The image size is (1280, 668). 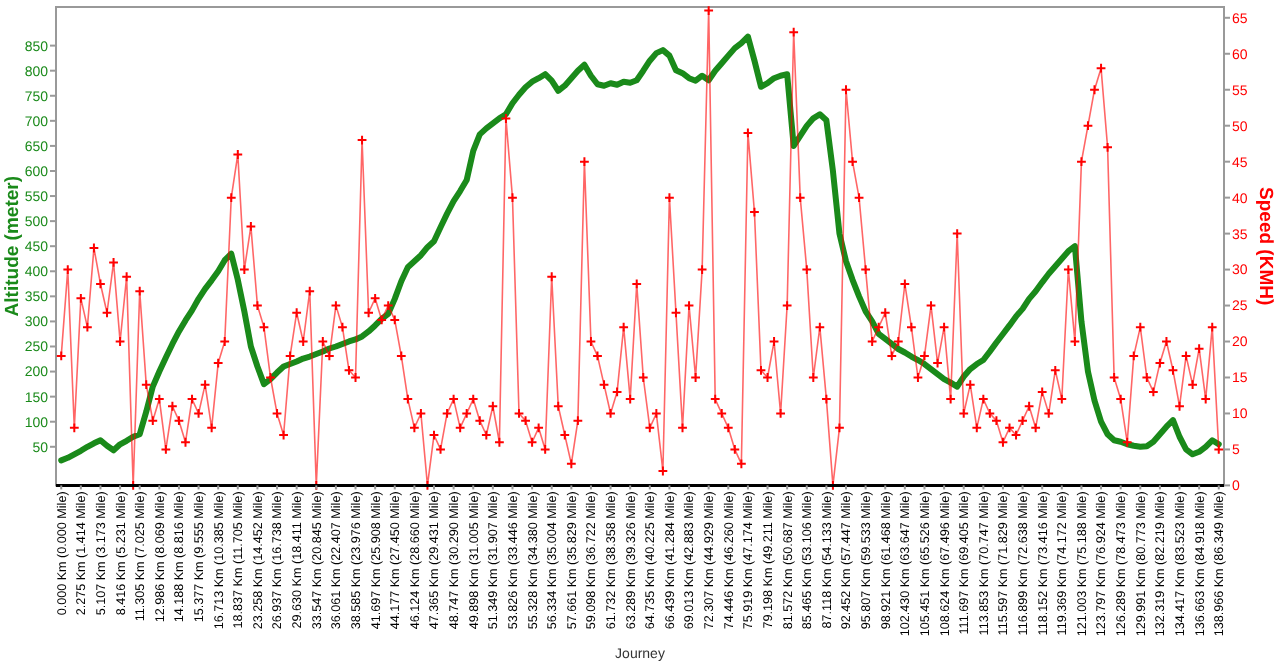 What do you see at coordinates (13, 246) in the screenshot?
I see `y-axis-title: Altitude (meter)` at bounding box center [13, 246].